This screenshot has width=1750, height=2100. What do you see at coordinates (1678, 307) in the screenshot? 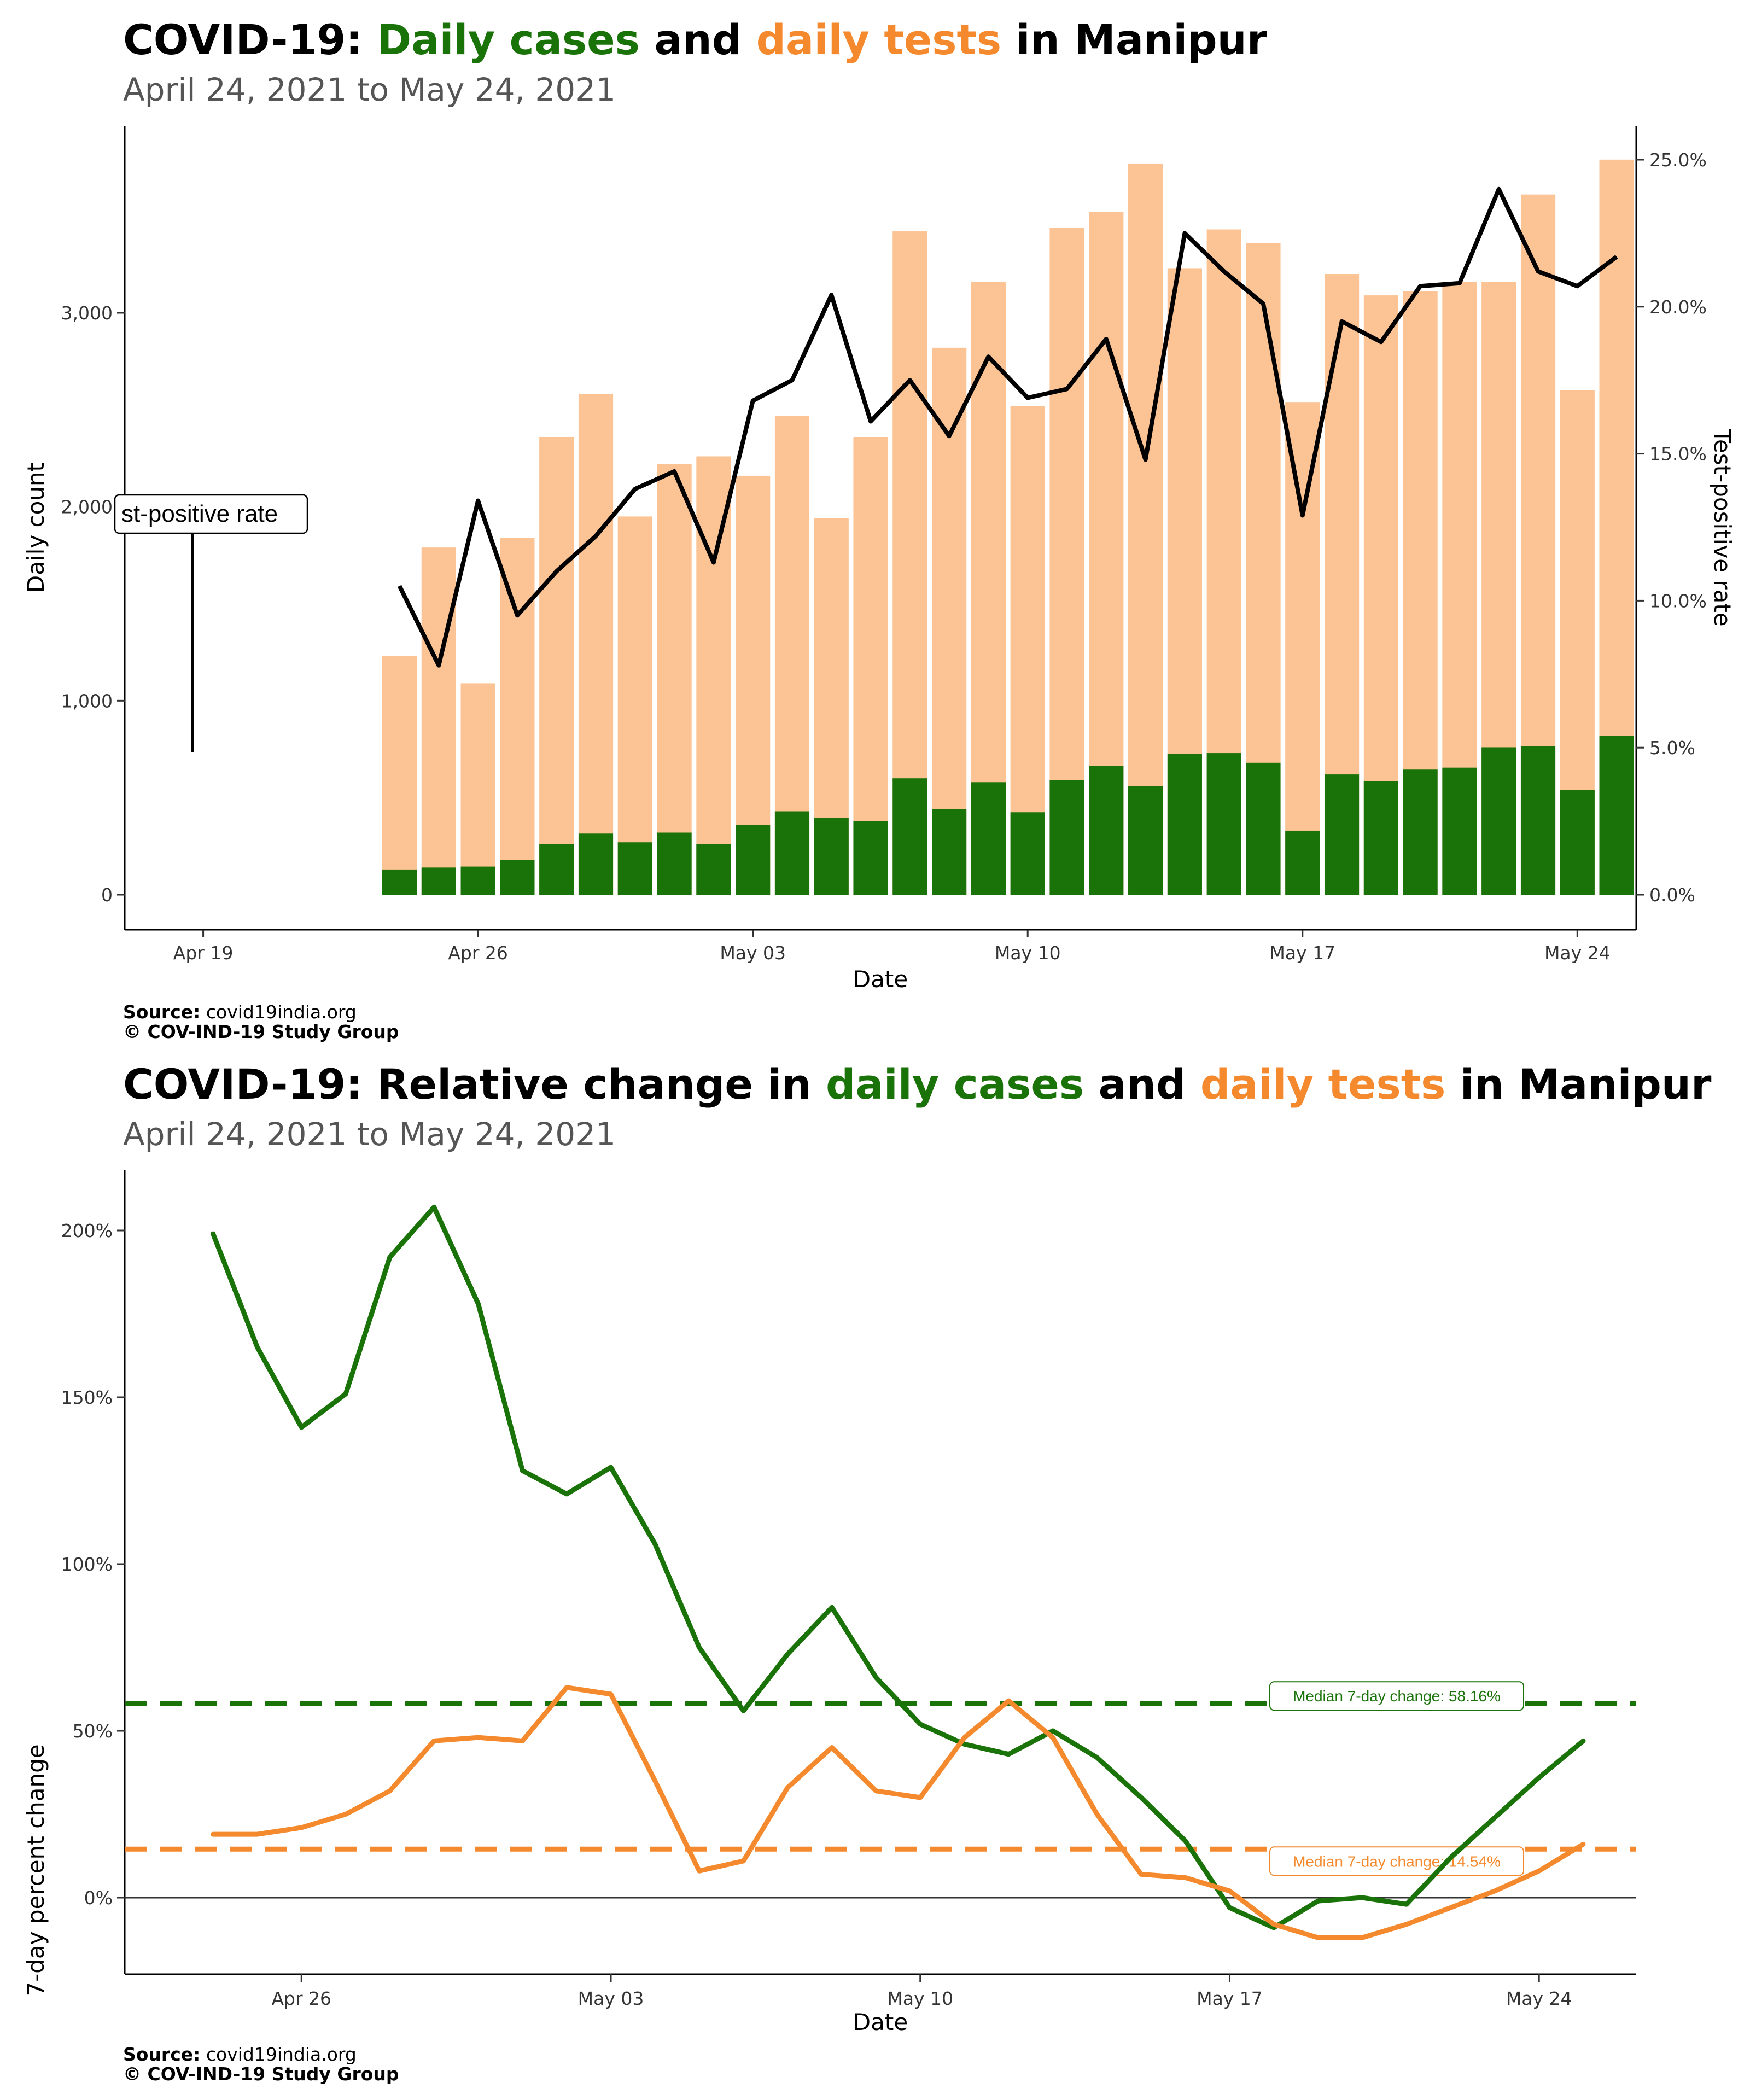
I see `y2-tick-label: 20.0%` at bounding box center [1678, 307].